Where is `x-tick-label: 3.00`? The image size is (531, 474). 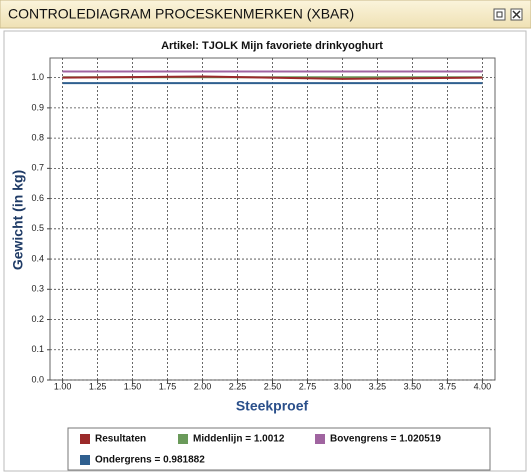 x-tick-label: 3.00 is located at coordinates (343, 386).